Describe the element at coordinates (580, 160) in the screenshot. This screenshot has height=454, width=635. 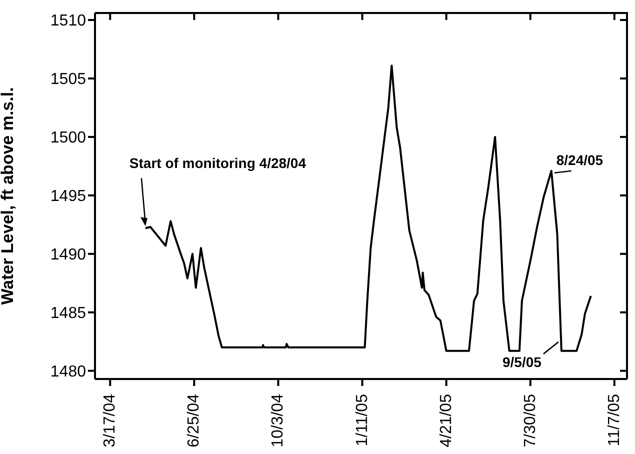
I see `annotation: 8/24/05` at that location.